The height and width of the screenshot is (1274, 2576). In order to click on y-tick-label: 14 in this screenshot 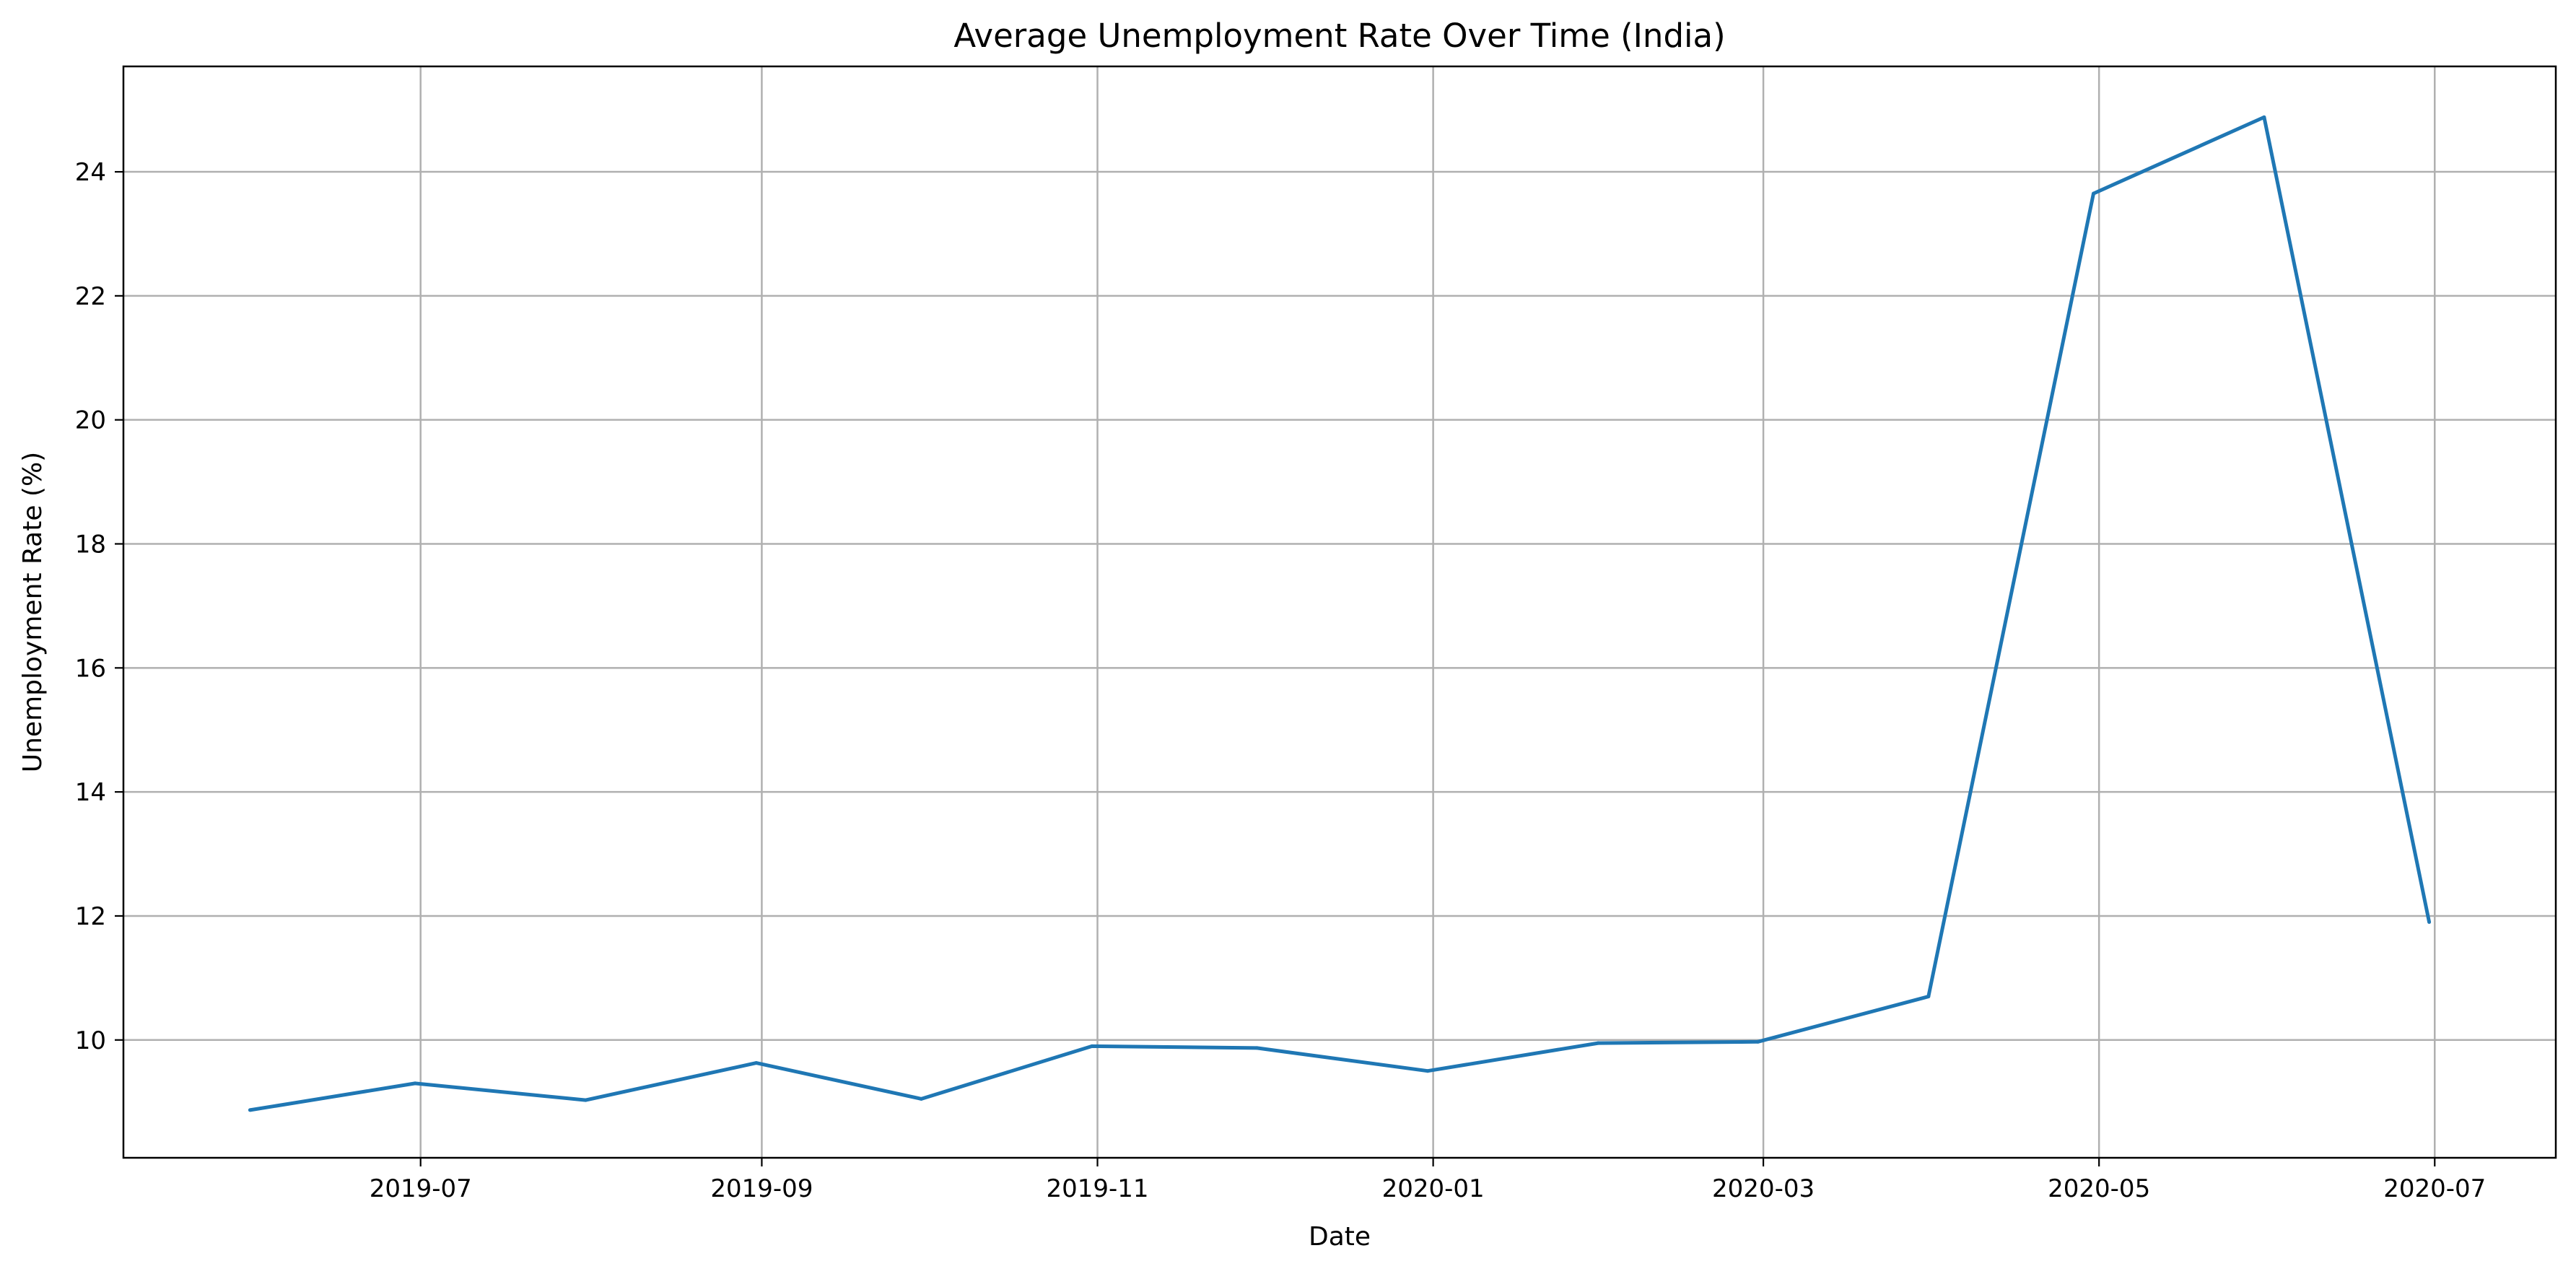, I will do `click(90, 792)`.